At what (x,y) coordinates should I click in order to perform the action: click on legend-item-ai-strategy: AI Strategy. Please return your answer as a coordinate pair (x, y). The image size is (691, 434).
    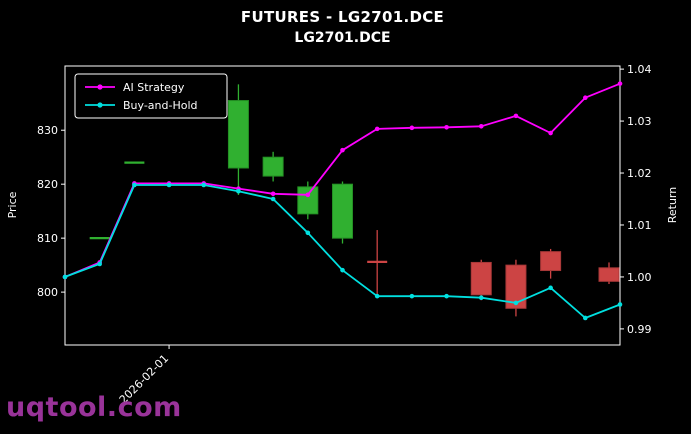
    Looking at the image, I should click on (135, 87).